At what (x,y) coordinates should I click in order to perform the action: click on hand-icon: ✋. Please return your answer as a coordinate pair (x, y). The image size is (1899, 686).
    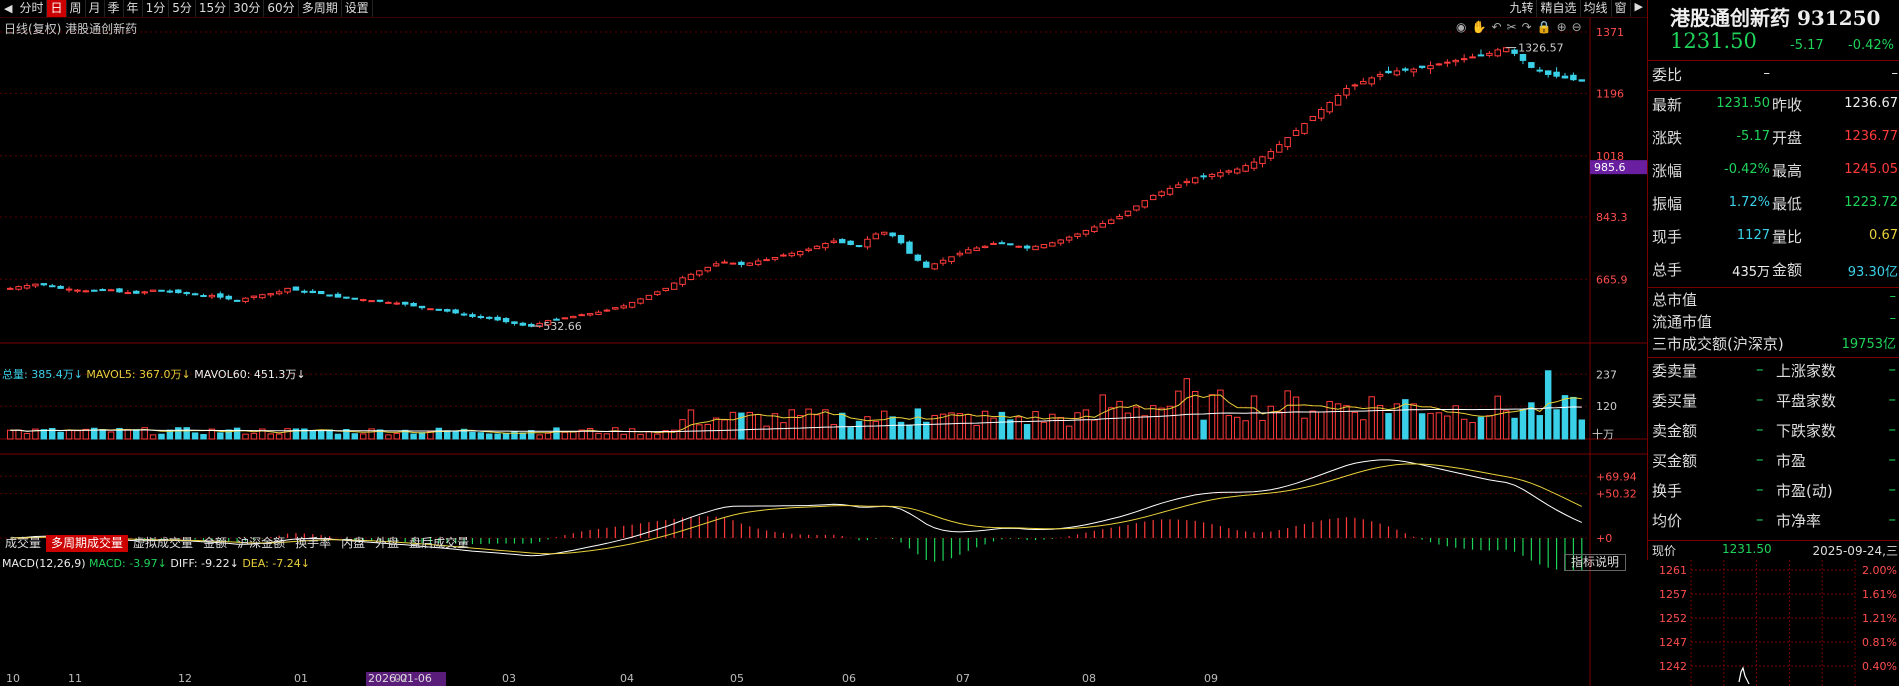
    Looking at the image, I should click on (1479, 27).